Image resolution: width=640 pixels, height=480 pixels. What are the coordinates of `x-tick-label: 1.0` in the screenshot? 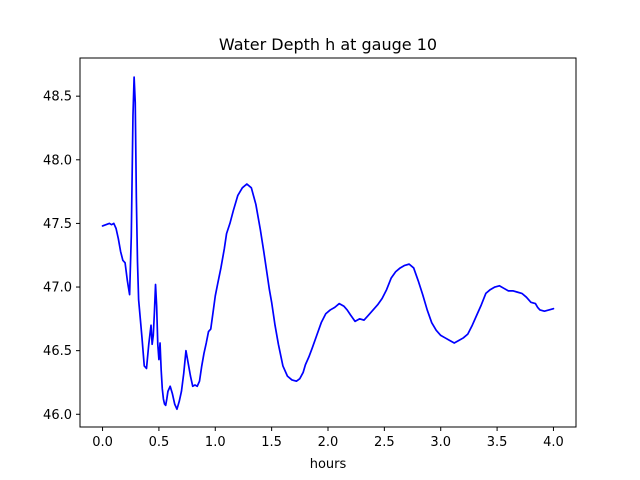 It's located at (215, 442).